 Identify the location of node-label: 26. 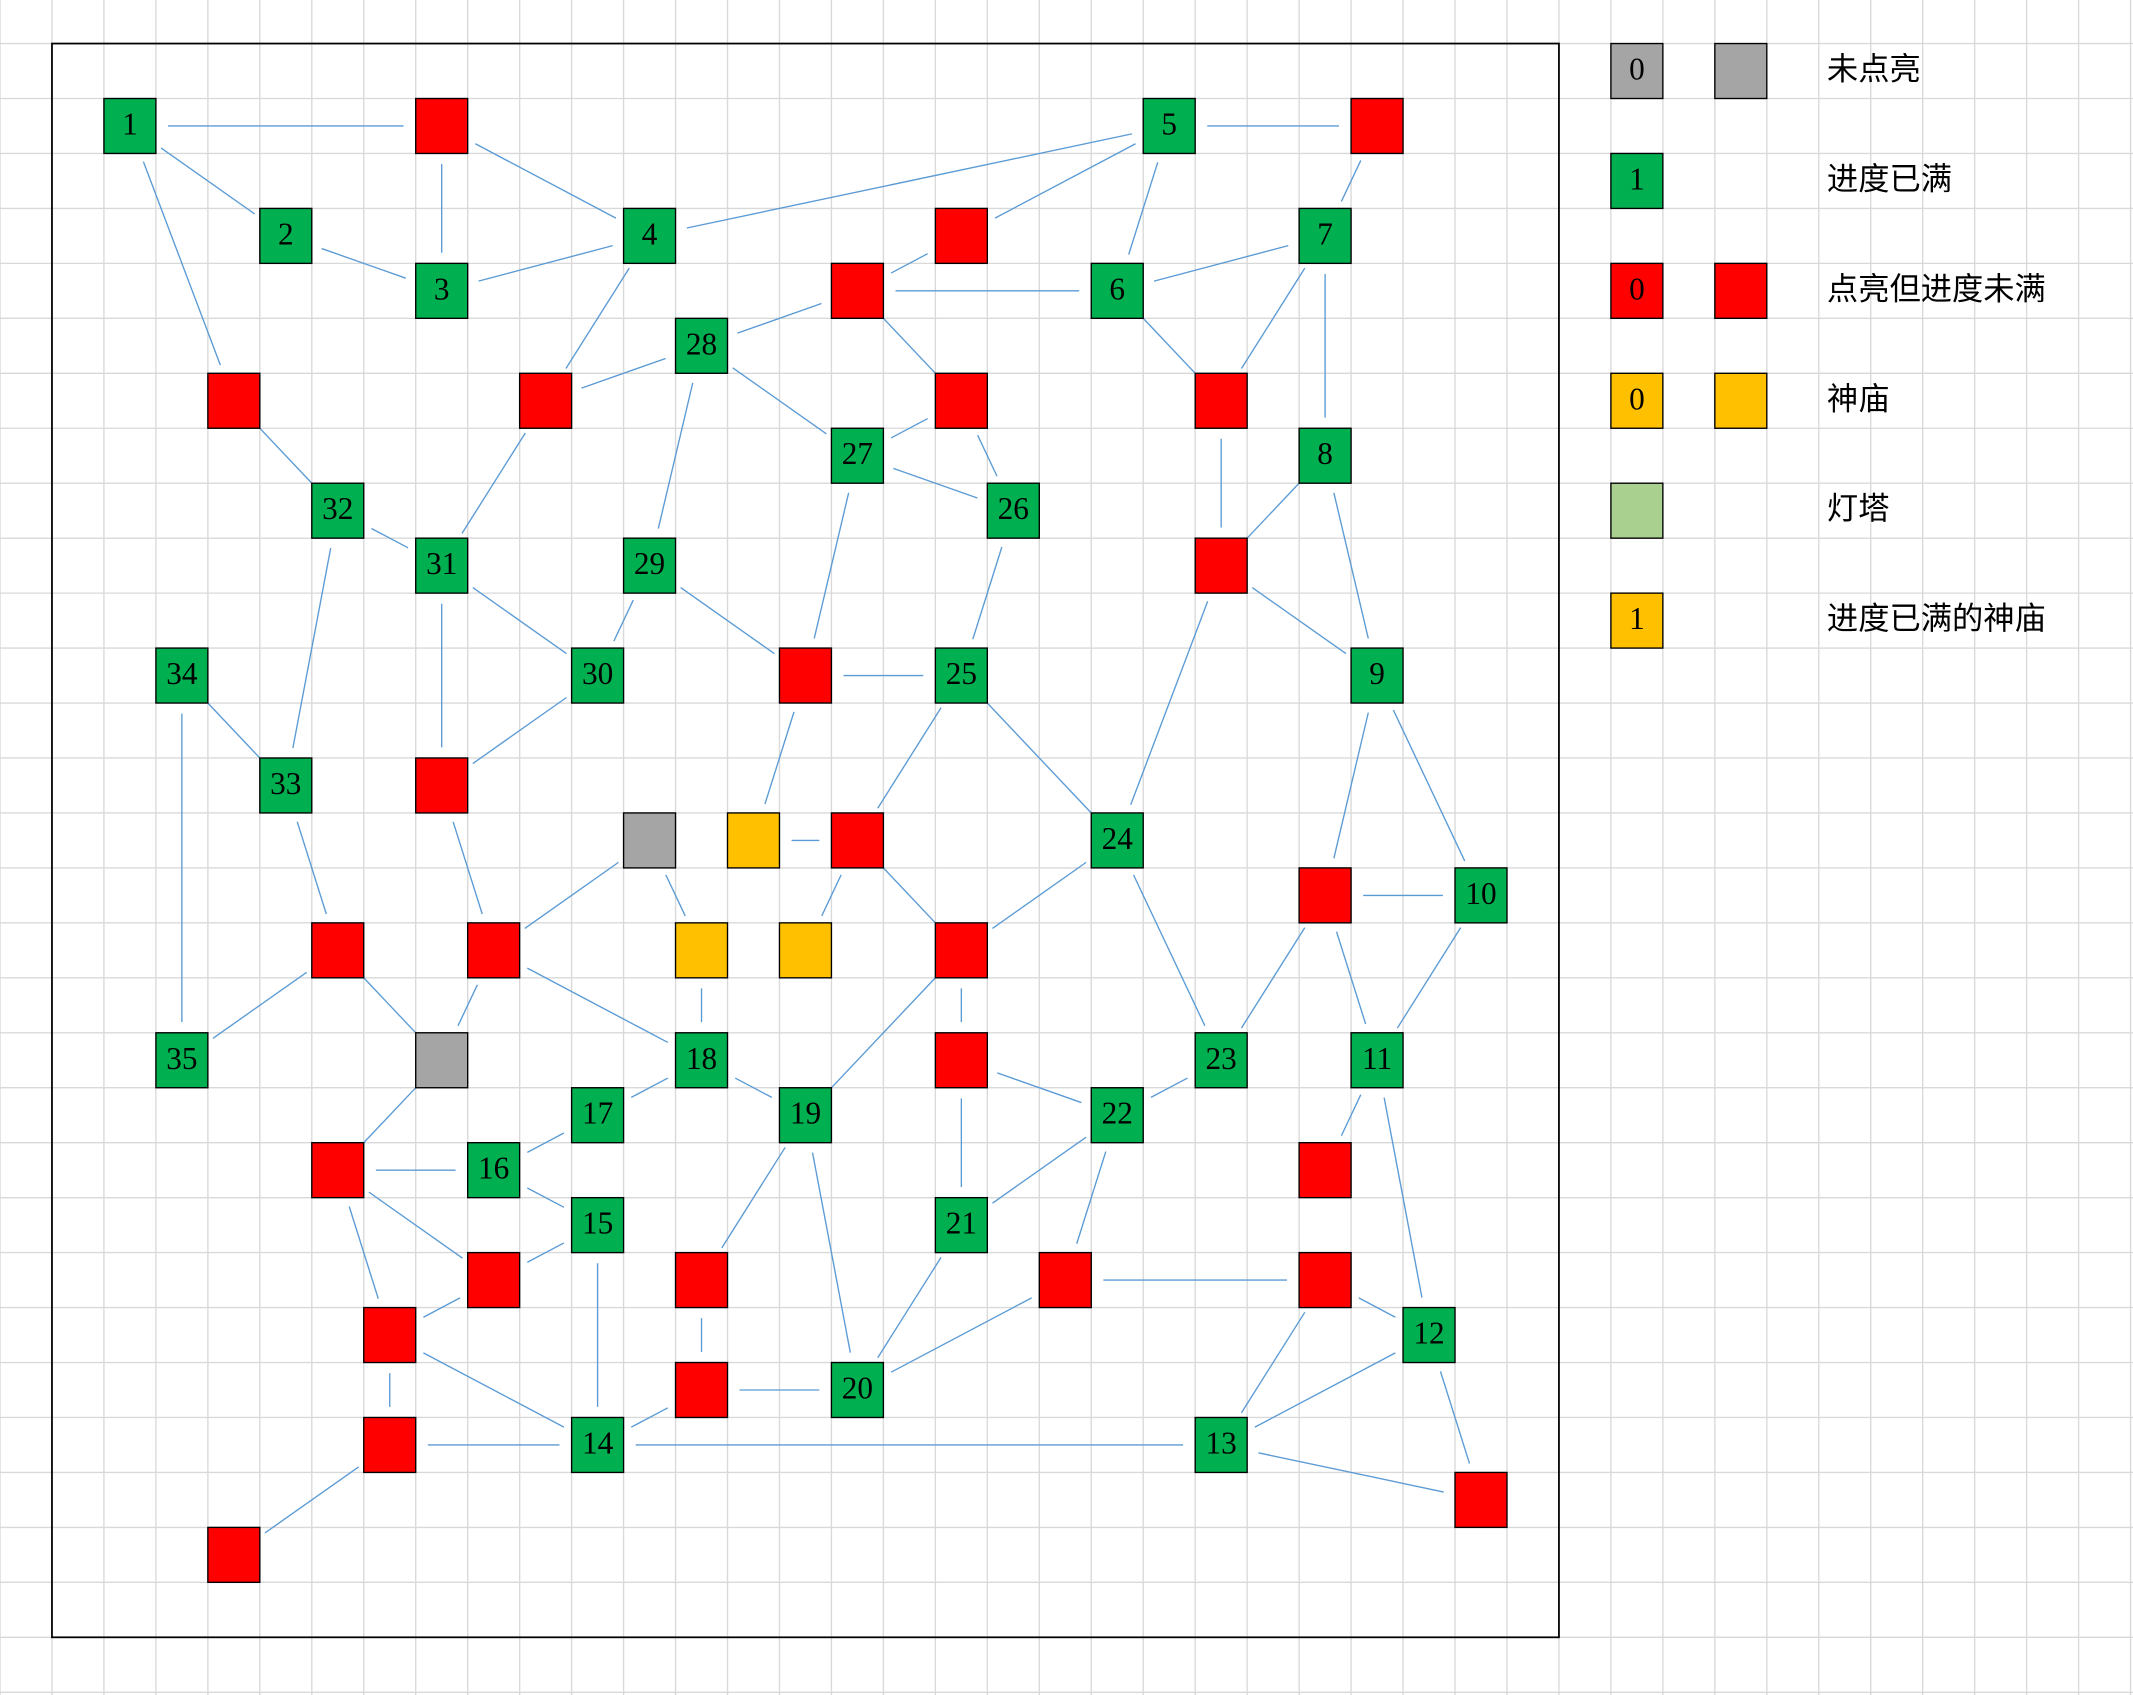
(1013, 508).